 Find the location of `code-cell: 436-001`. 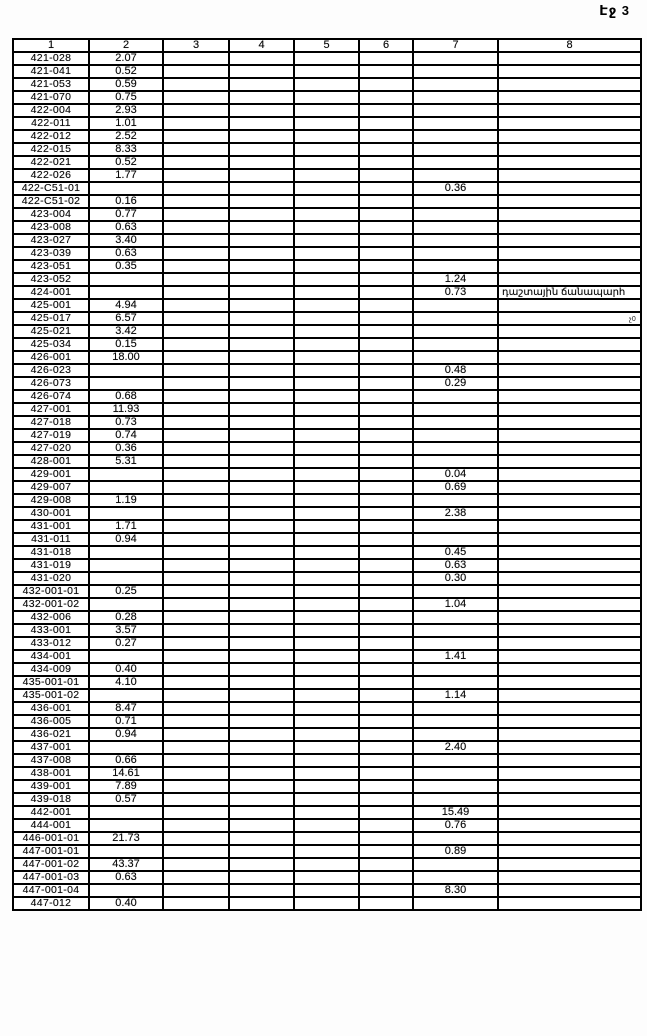

code-cell: 436-001 is located at coordinates (51, 708).